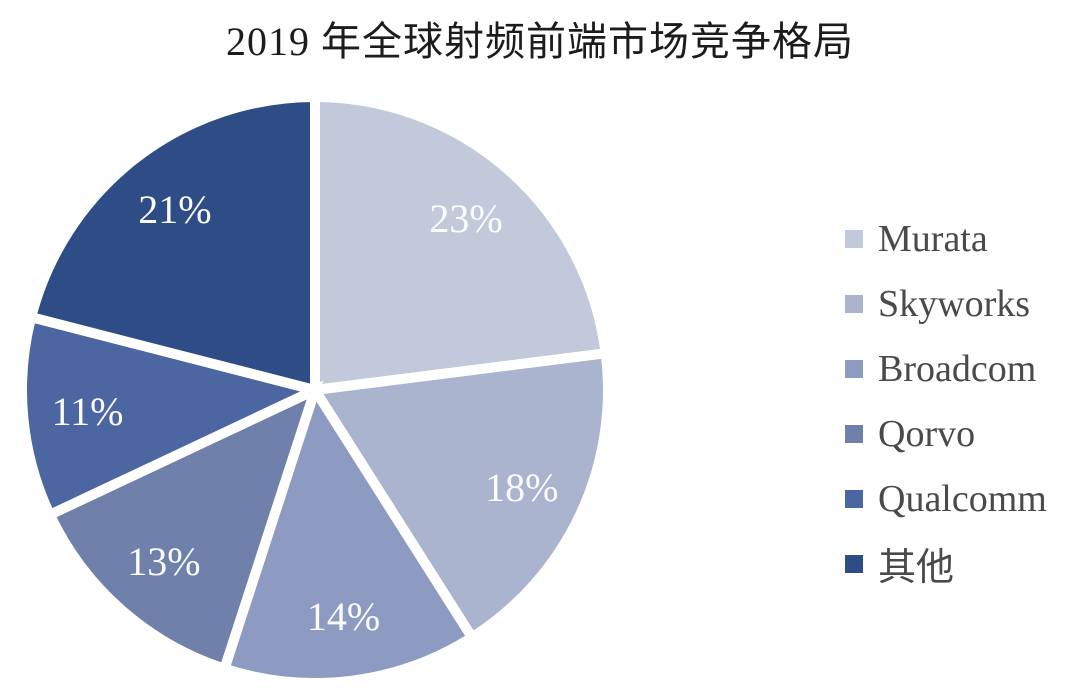 This screenshot has height=696, width=1080. I want to click on legend-item-broadcom: Broadcom, so click(946, 368).